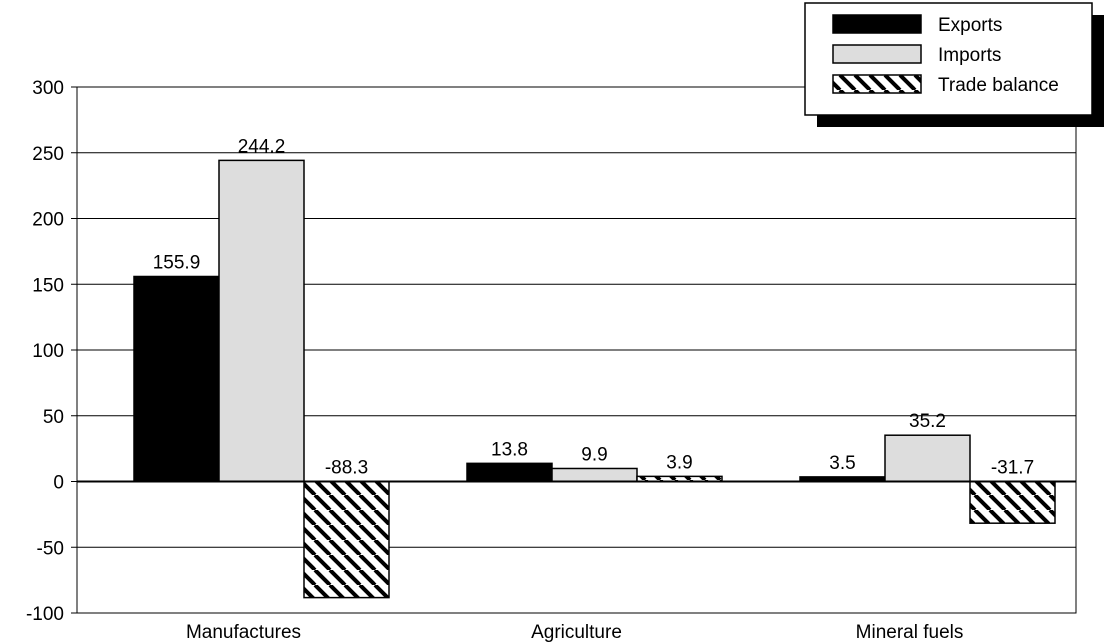  What do you see at coordinates (969, 55) in the screenshot?
I see `legend-label: Imports` at bounding box center [969, 55].